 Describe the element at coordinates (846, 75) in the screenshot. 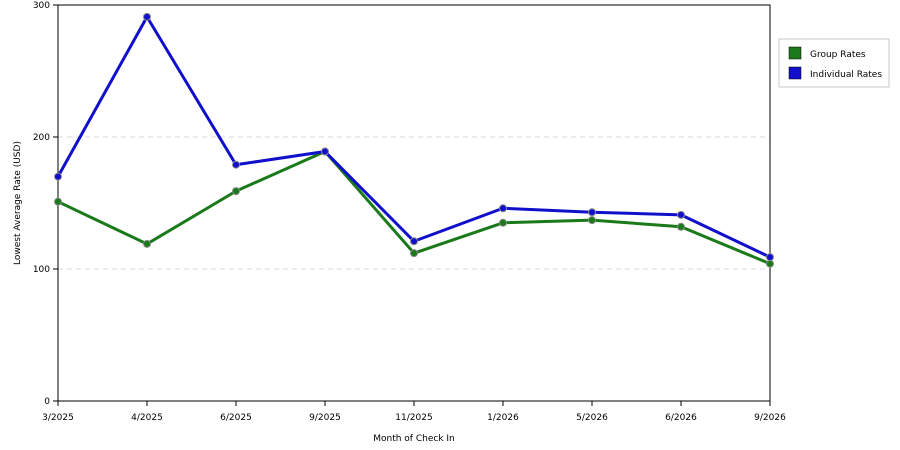

I see `legend-label-individual-rates: Individual Rates` at that location.